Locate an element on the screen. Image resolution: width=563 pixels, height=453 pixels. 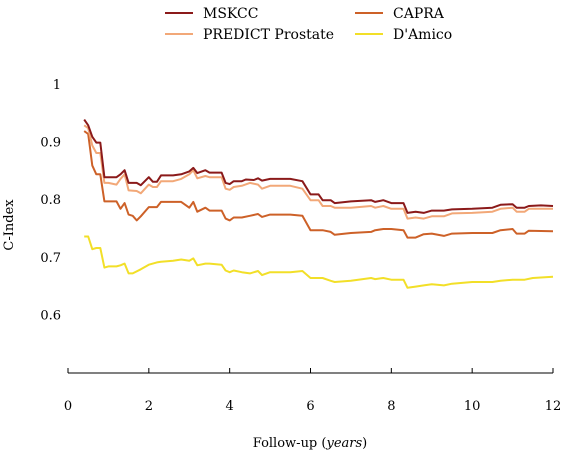
x-axis-title: Follow-up (years) is located at coordinates (310, 443).